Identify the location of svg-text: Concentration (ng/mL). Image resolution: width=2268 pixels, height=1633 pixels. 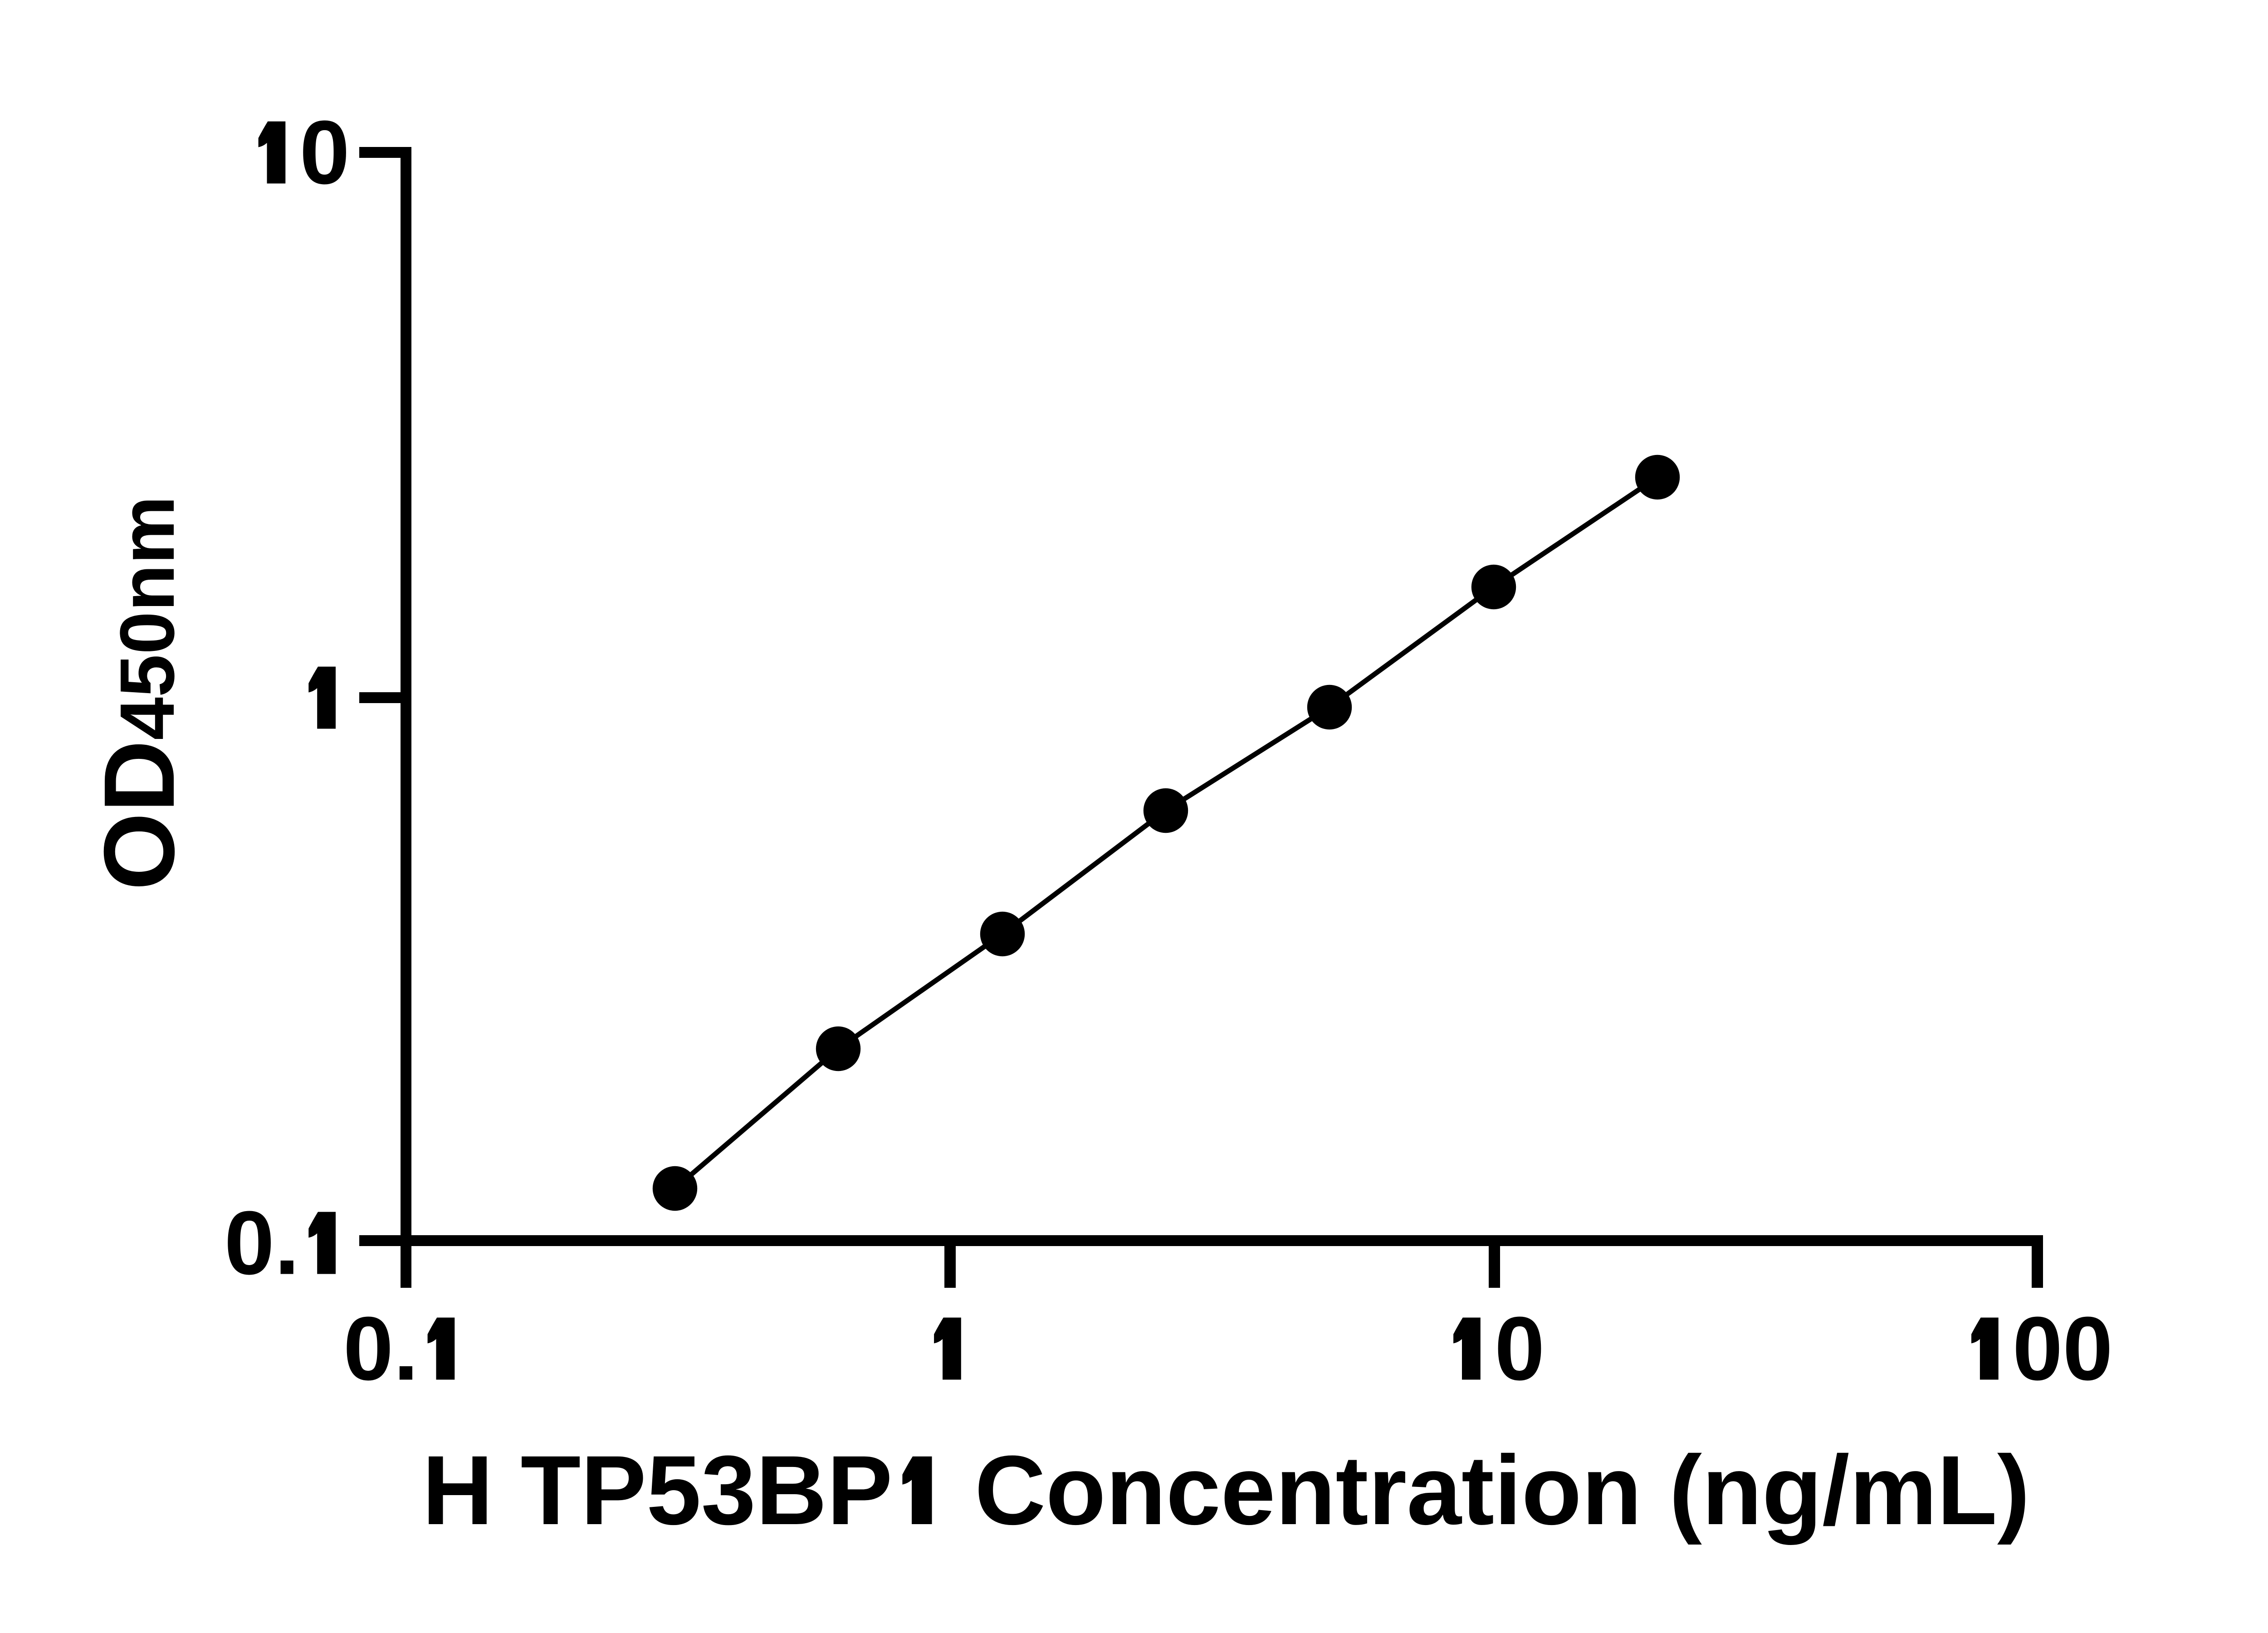
(1503, 1490).